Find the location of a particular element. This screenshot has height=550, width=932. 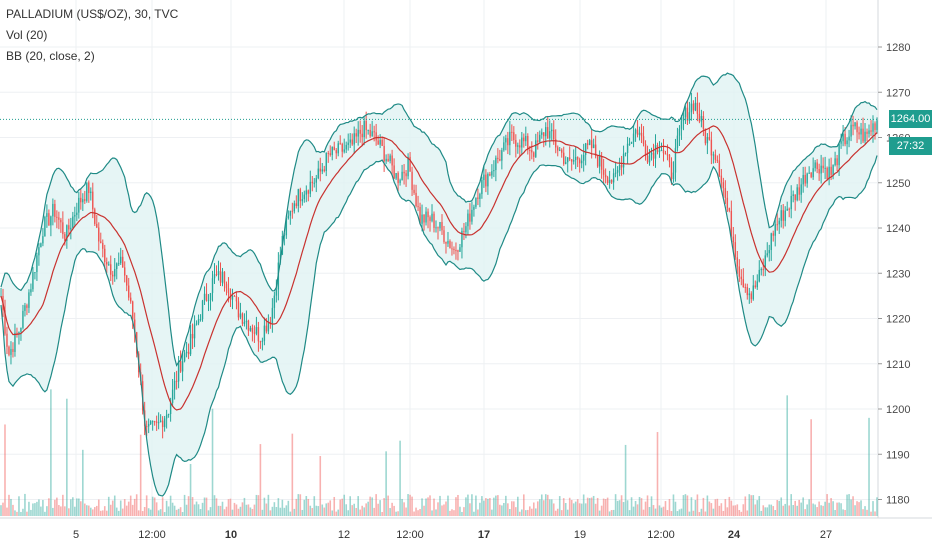

x-tick-label: 17 is located at coordinates (484, 535).